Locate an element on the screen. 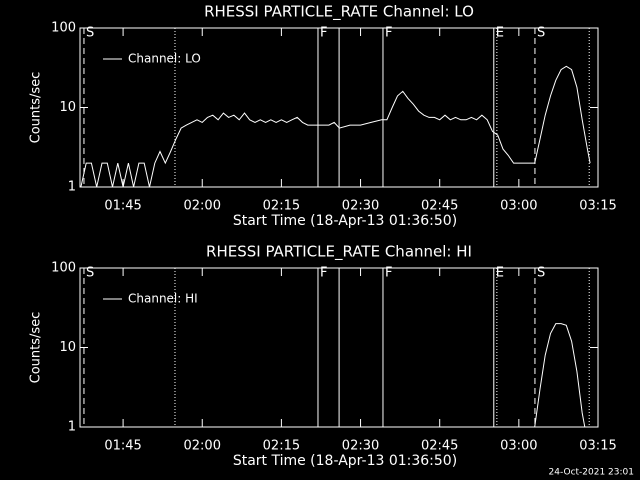  chart-title: RHESSI PARTICLE_RATE Channel: HI is located at coordinates (339, 252).